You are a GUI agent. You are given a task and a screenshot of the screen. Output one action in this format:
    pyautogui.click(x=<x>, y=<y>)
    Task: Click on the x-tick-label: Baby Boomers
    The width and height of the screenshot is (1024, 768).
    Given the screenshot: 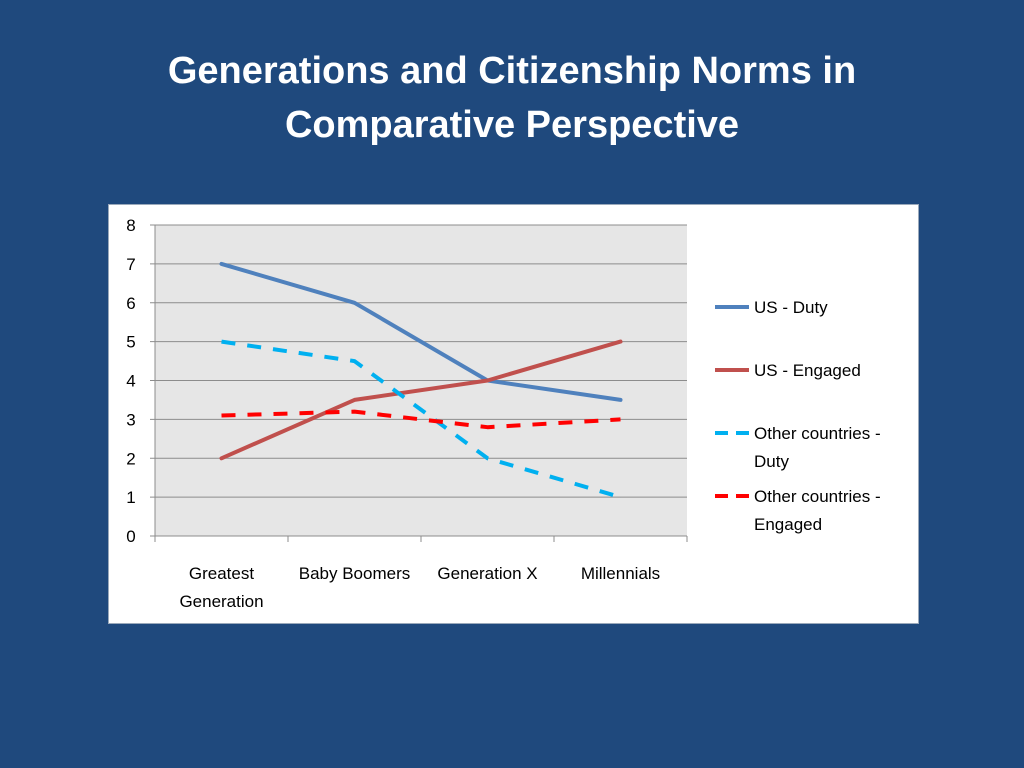 What is the action you would take?
    pyautogui.click(x=355, y=573)
    